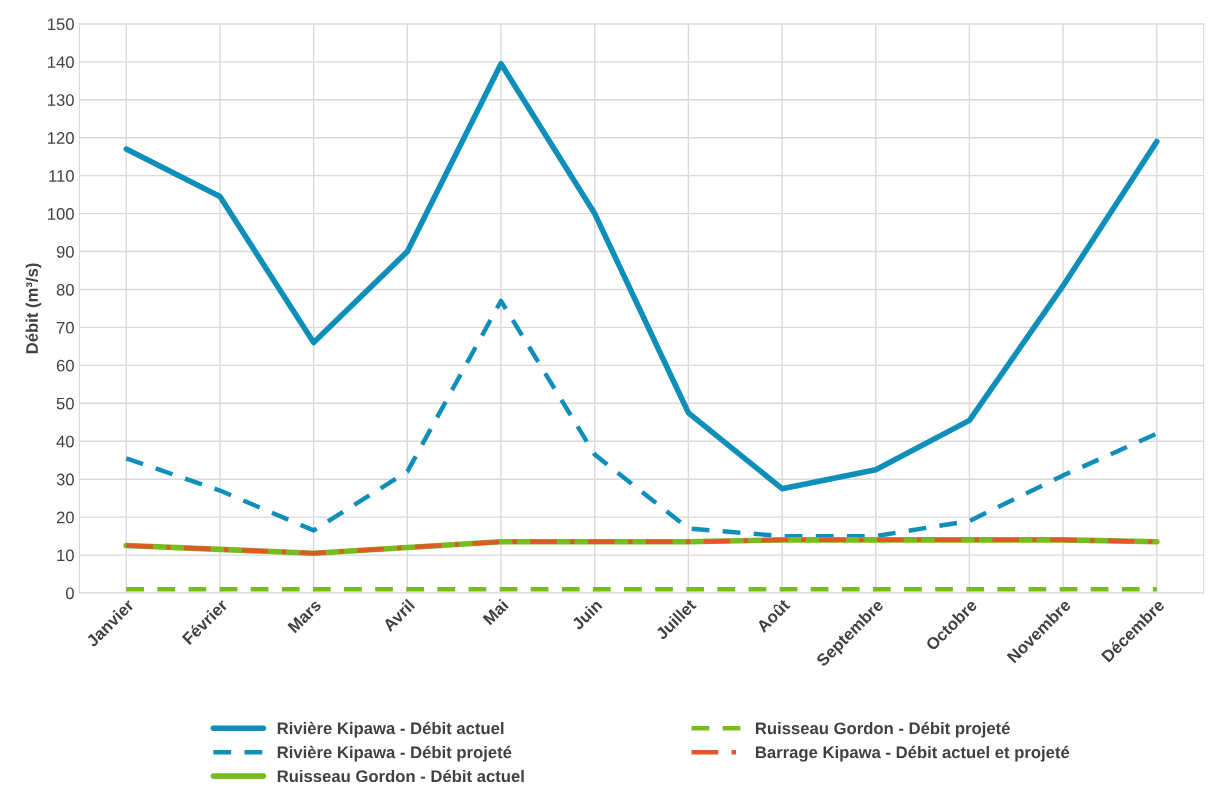 The height and width of the screenshot is (796, 1222). Describe the element at coordinates (394, 753) in the screenshot. I see `legend-label: Rivière Kipawa - Débit projeté` at that location.